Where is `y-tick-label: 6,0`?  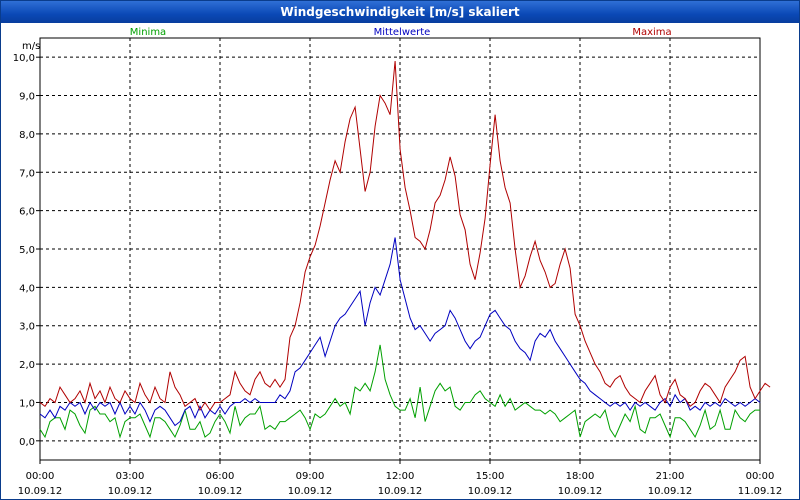 y-tick-label: 6,0 is located at coordinates (27, 212).